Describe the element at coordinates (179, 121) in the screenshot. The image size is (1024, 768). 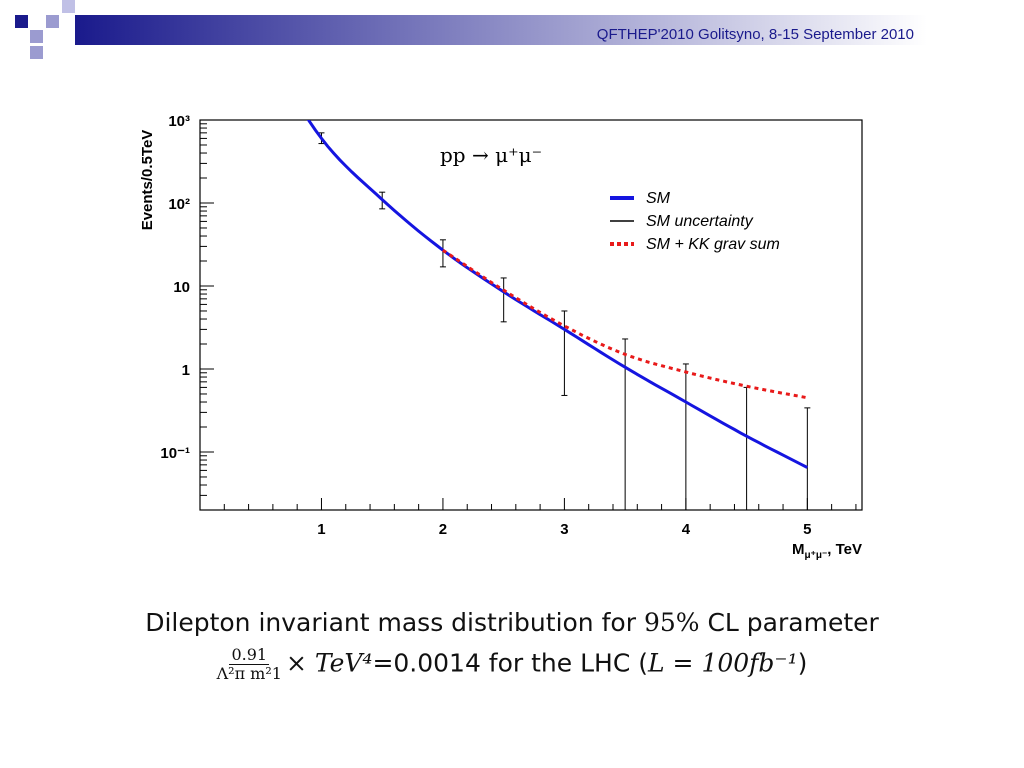
I see `y-tick-label: 10³` at that location.